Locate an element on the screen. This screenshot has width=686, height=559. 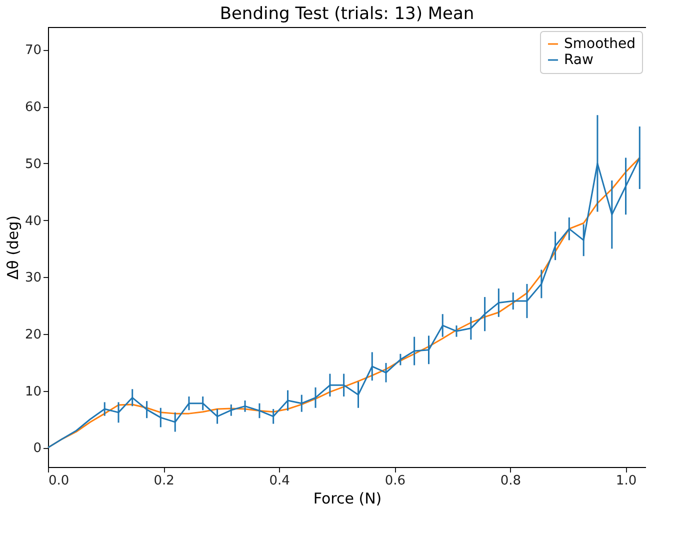
y-axis-title: Δθ (deg) is located at coordinates (13, 247).